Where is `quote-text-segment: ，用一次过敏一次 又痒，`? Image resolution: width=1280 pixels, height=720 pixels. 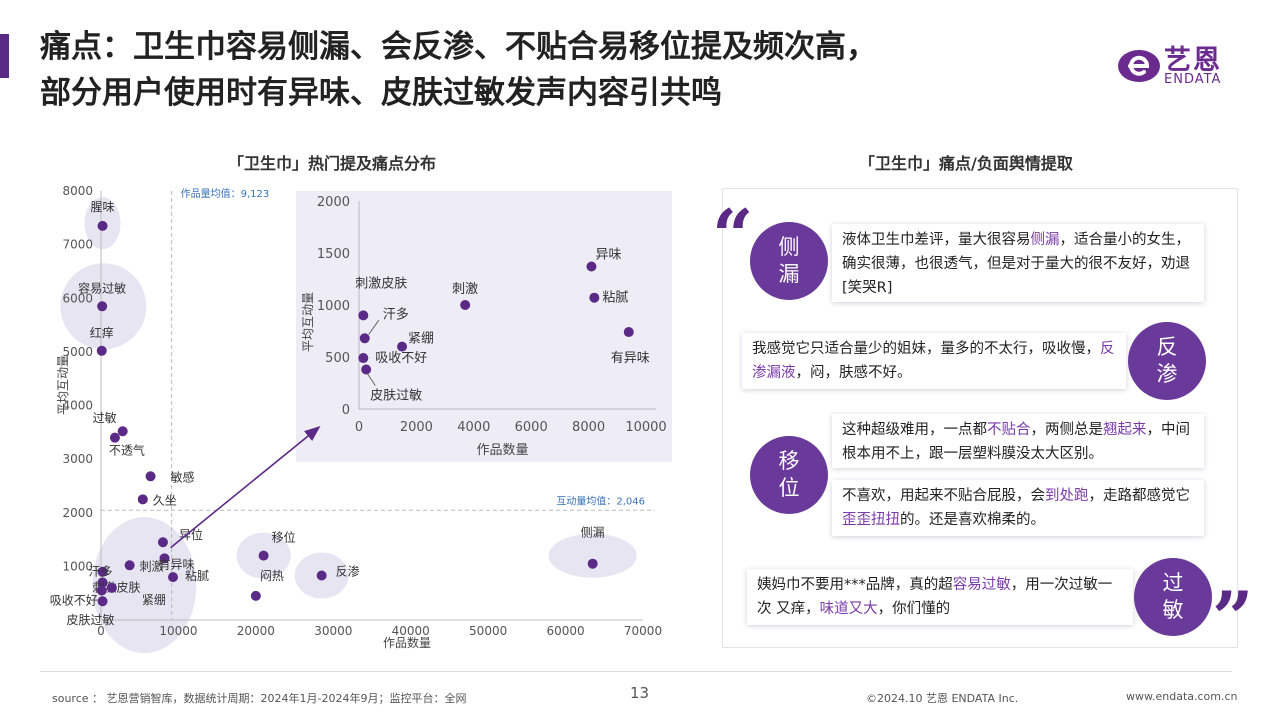 quote-text-segment: ，用一次过敏一次 又痒， is located at coordinates (935, 597).